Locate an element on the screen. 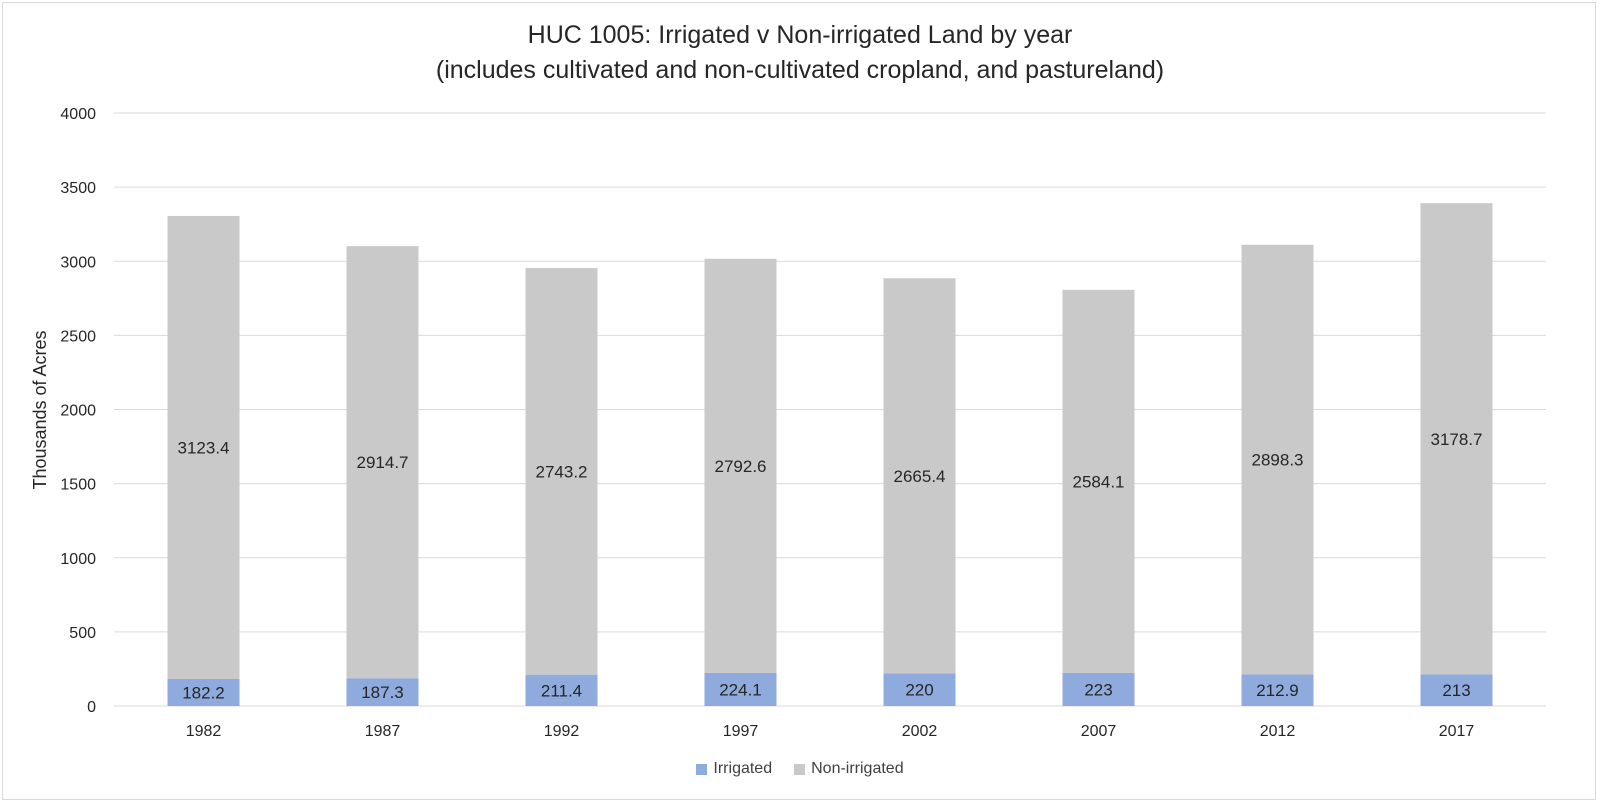  bar-irrigated-1982 is located at coordinates (203, 692).